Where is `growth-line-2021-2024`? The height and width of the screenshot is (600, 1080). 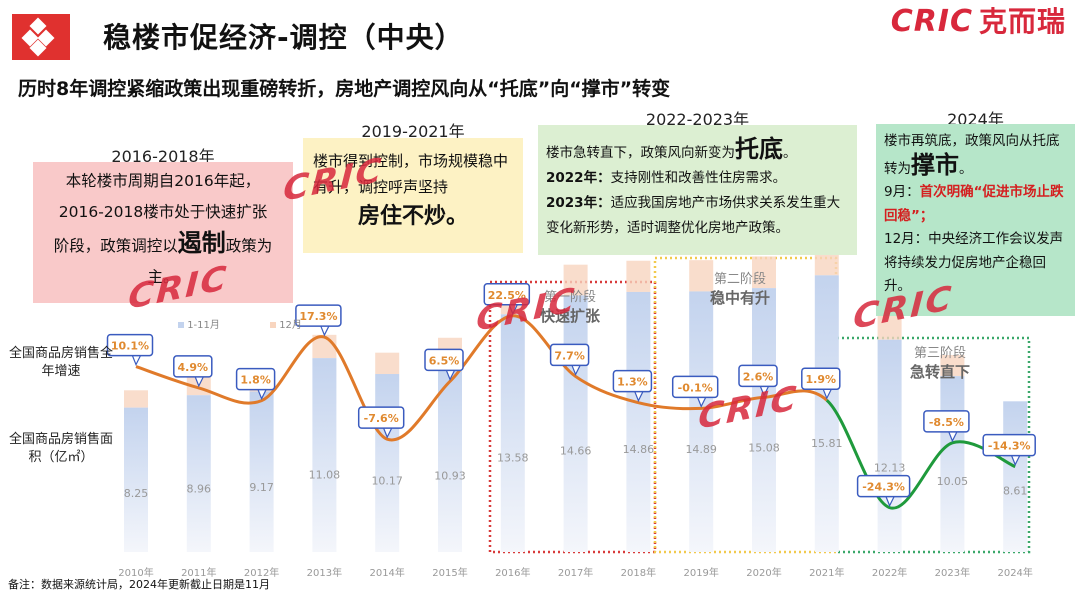 growth-line-2021-2024 is located at coordinates (920, 454).